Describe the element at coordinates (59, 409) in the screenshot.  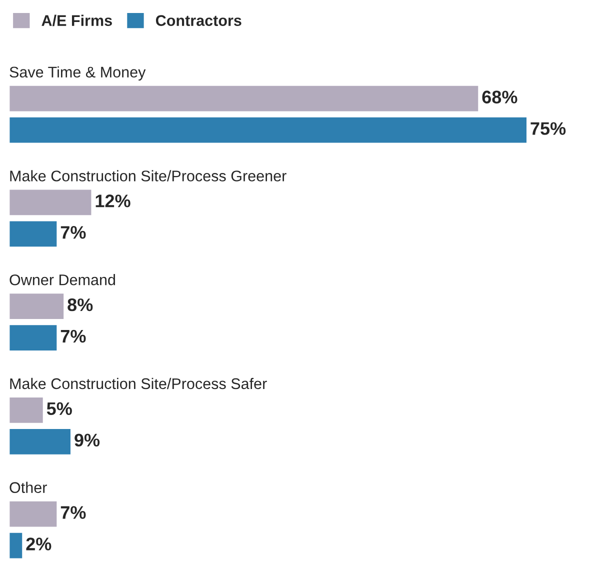
I see `data-label: 5%` at that location.